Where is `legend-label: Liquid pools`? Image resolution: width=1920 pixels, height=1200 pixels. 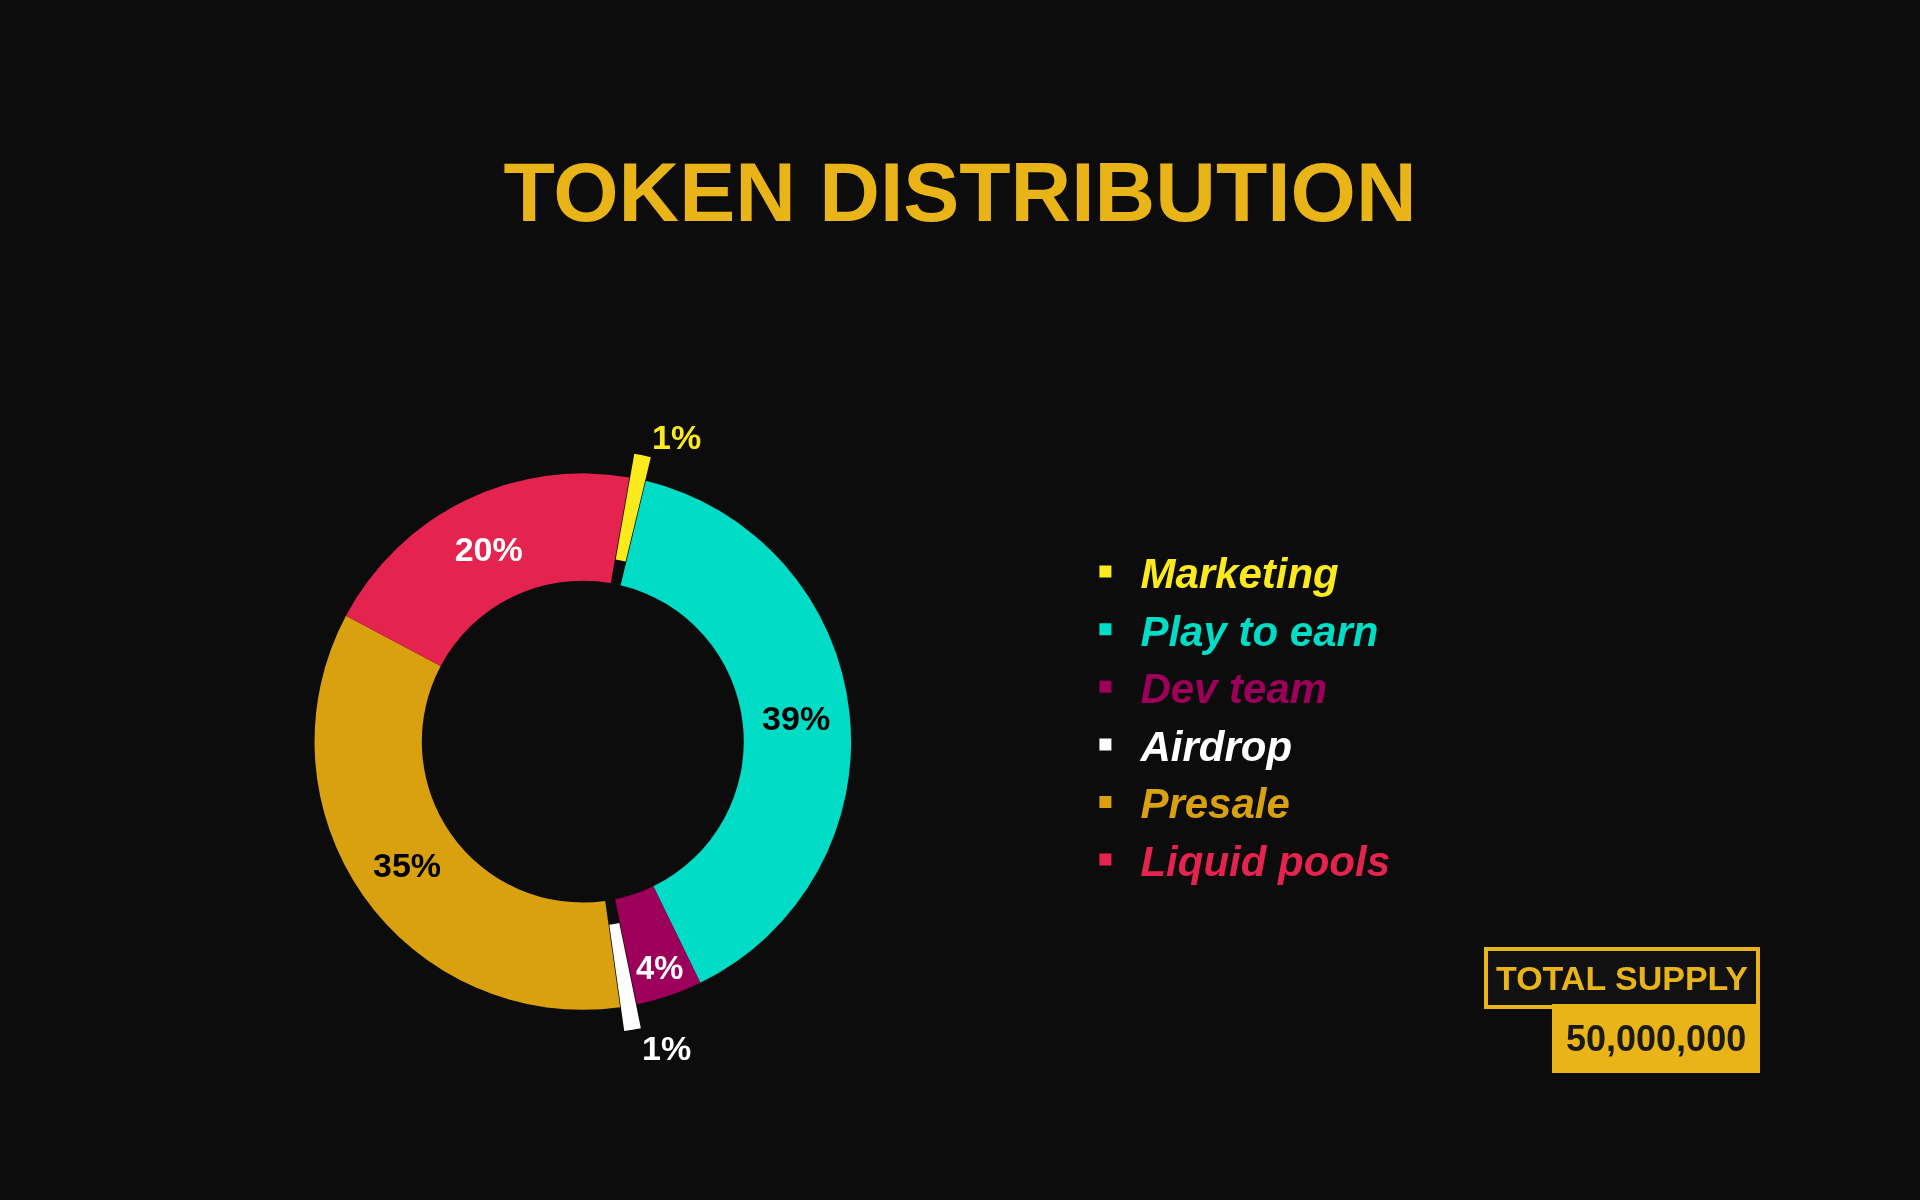 legend-label: Liquid pools is located at coordinates (1265, 861).